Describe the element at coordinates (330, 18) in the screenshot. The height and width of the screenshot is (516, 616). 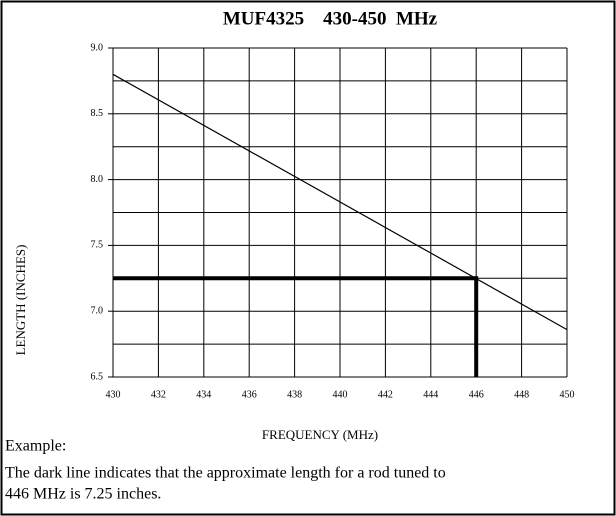
I see `chart-title: MUF4325 430-450 MHz` at that location.